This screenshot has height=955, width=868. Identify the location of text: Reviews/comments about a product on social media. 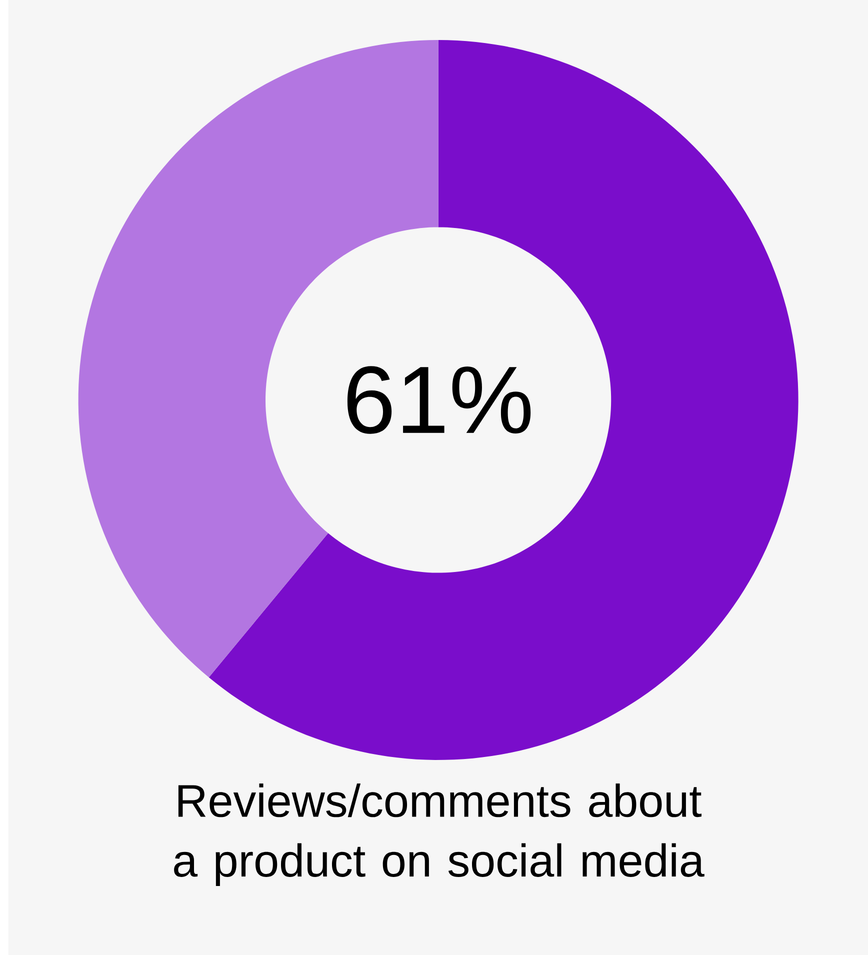
(439, 835).